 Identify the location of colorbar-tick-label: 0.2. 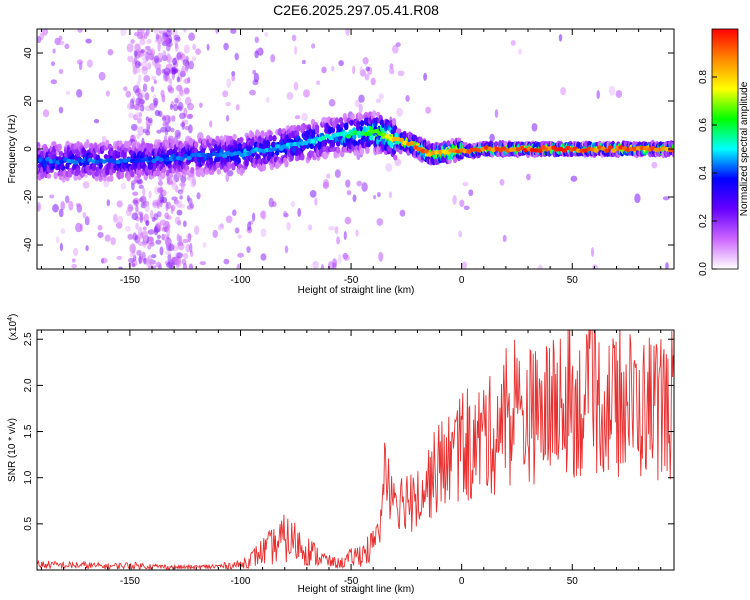
(703, 221).